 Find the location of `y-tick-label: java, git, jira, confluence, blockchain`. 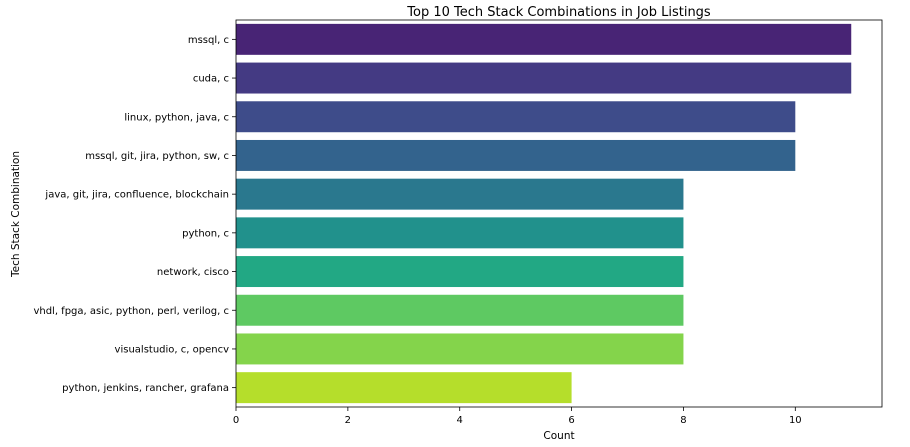

y-tick-label: java, git, jira, confluence, blockchain is located at coordinates (136, 195).